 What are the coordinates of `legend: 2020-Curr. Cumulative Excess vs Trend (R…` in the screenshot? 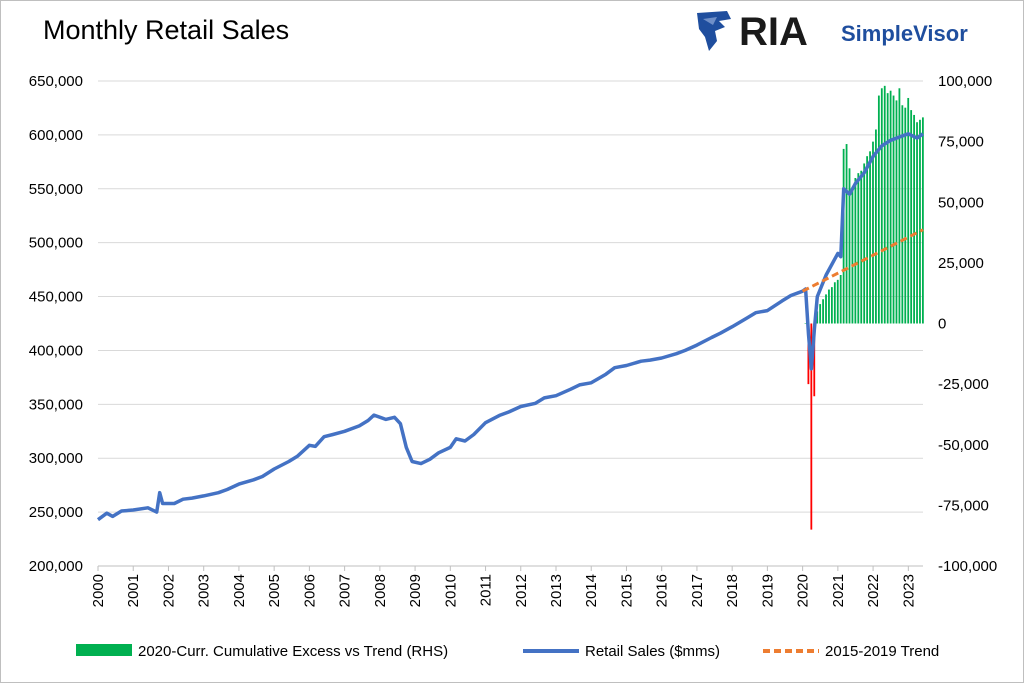 It's located at (507, 651).